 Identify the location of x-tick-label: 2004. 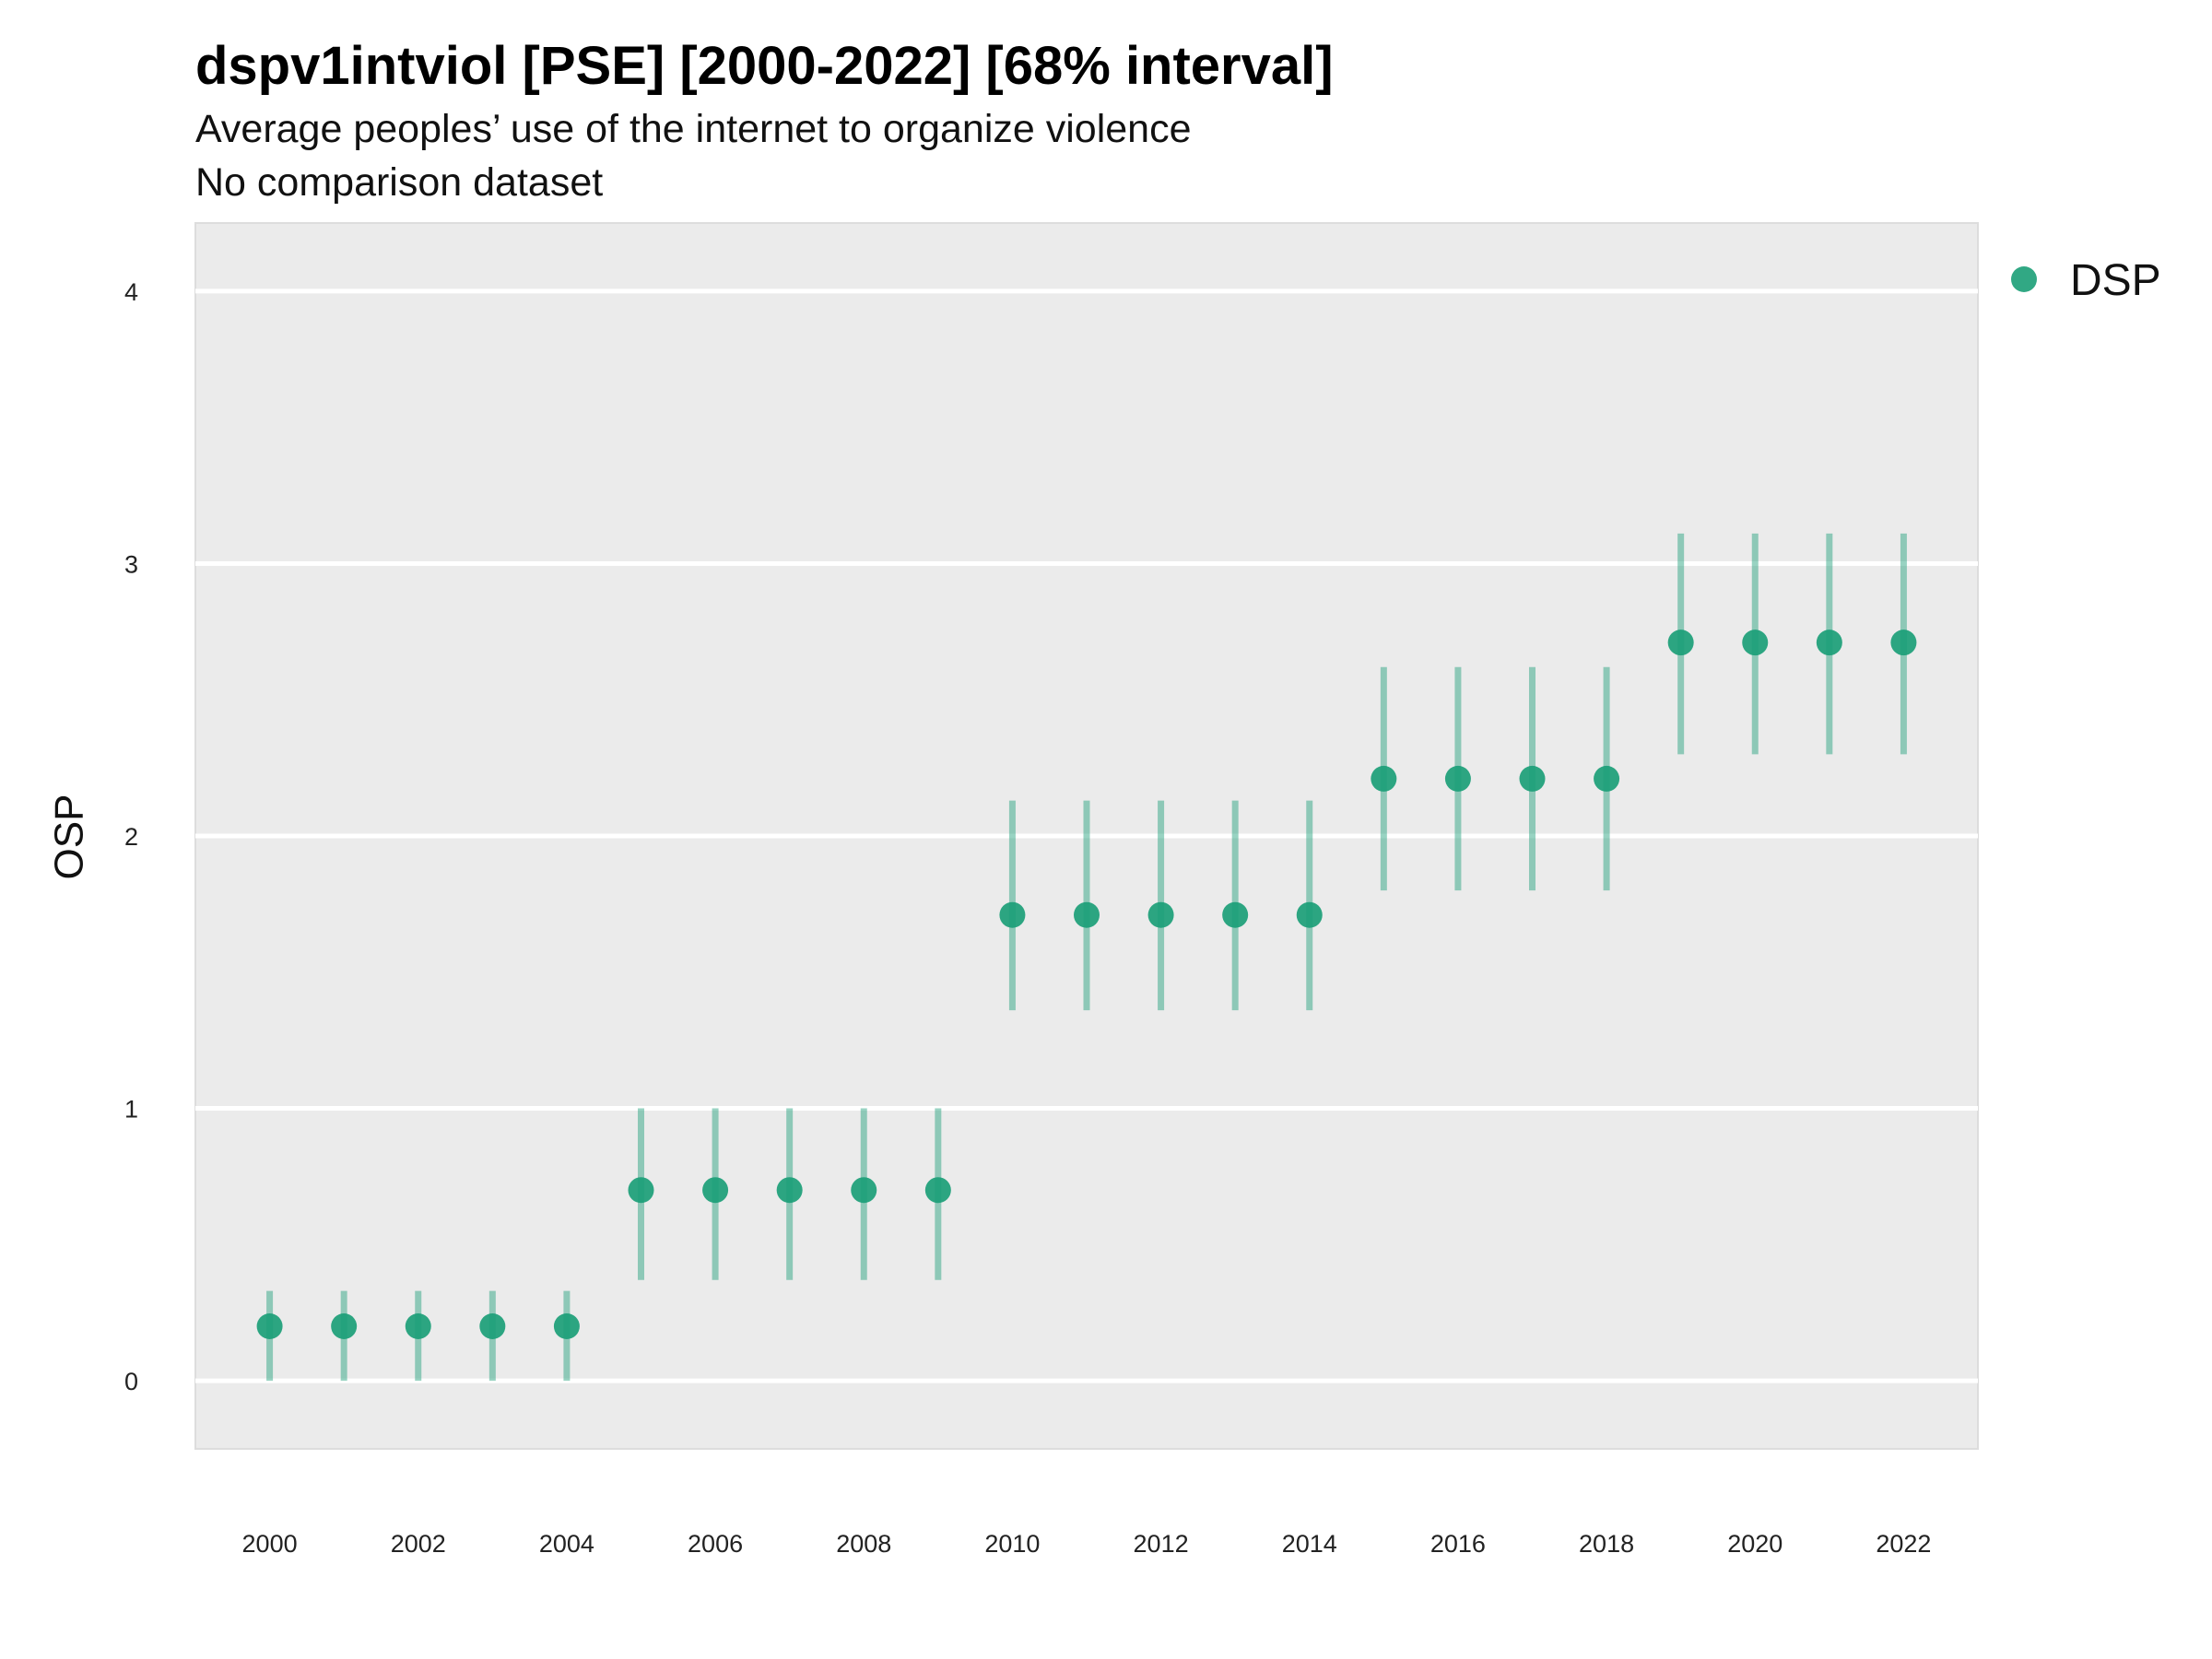
(566, 1544).